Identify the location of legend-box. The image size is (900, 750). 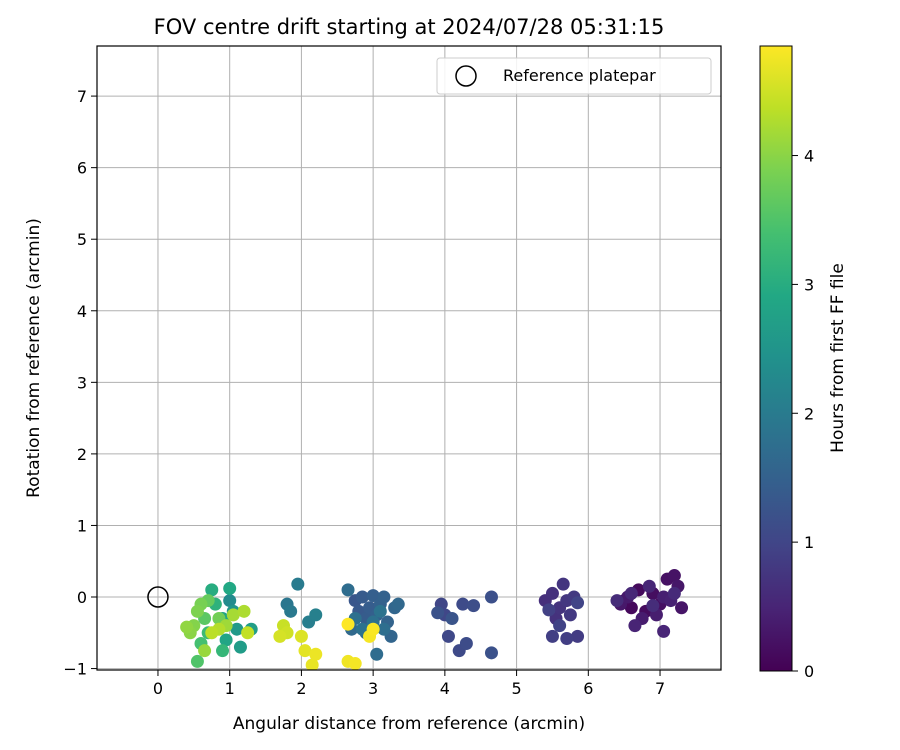
(574, 76).